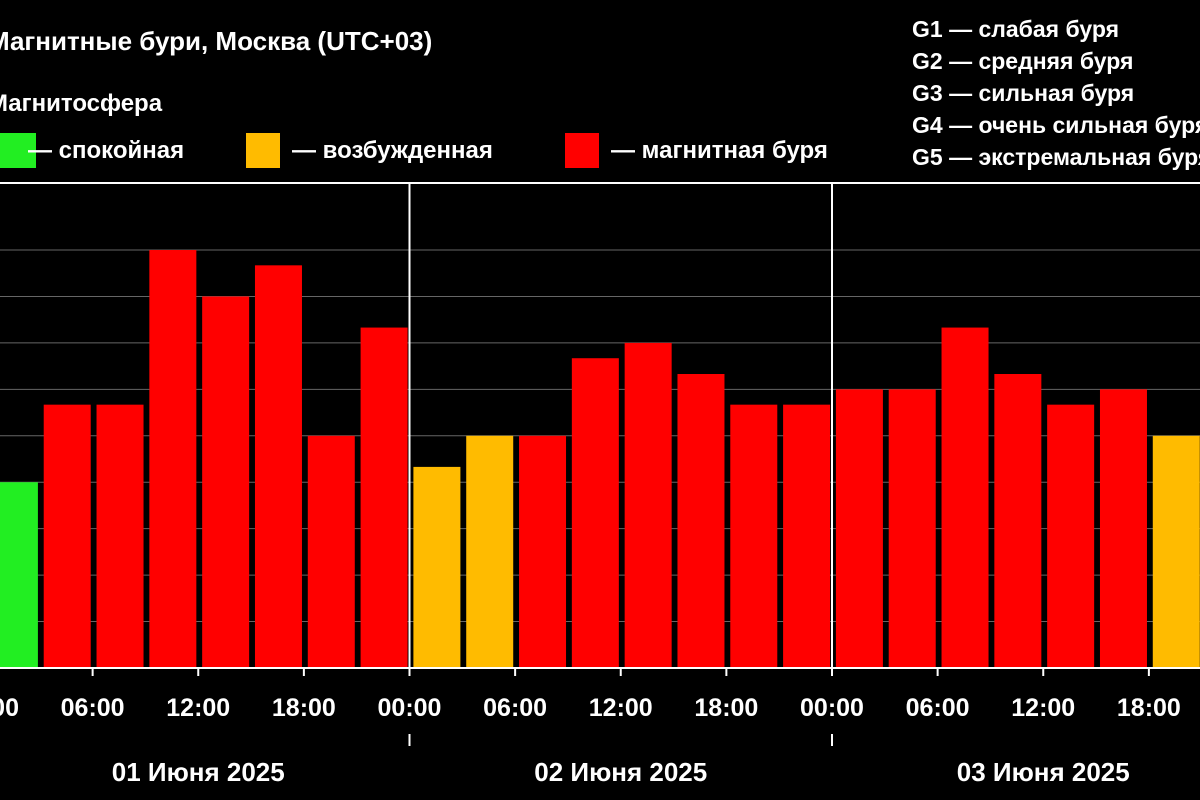 Image resolution: width=1200 pixels, height=800 pixels. I want to click on g-scale-item: G5 — экстремальная буря, so click(1056, 157).